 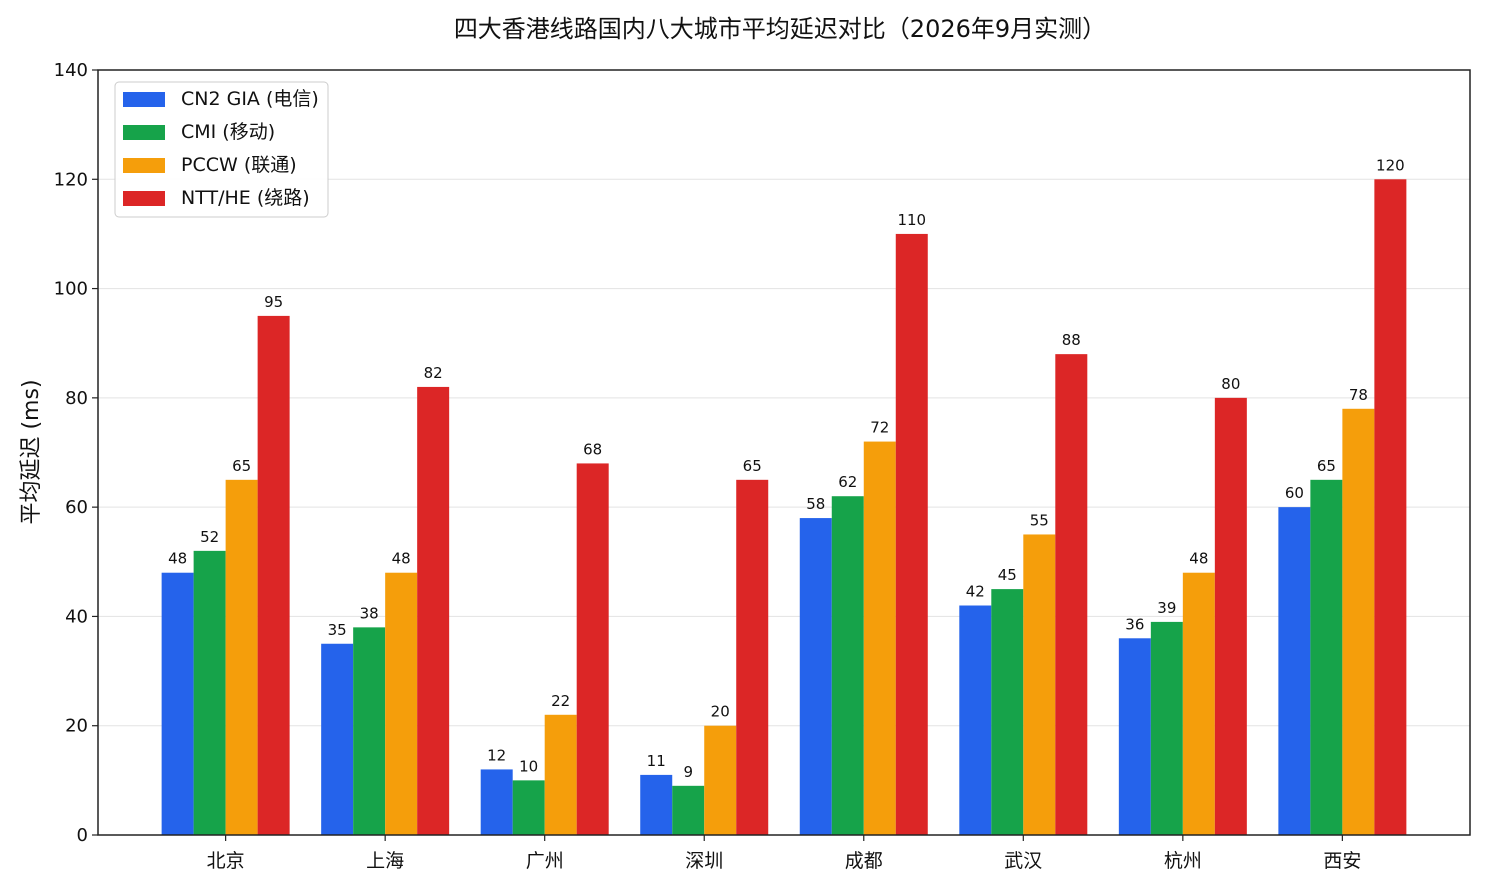 What do you see at coordinates (76, 616) in the screenshot?
I see `y-tick-label: 40` at bounding box center [76, 616].